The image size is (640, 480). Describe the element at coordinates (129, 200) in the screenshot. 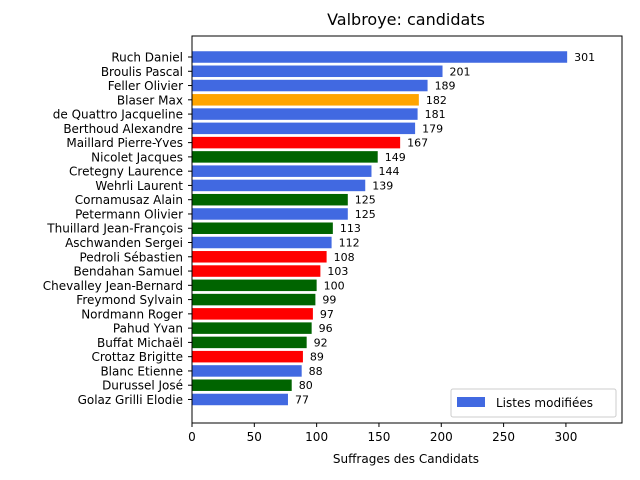

I see `y-tick-label: Cornamusaz Alain` at that location.